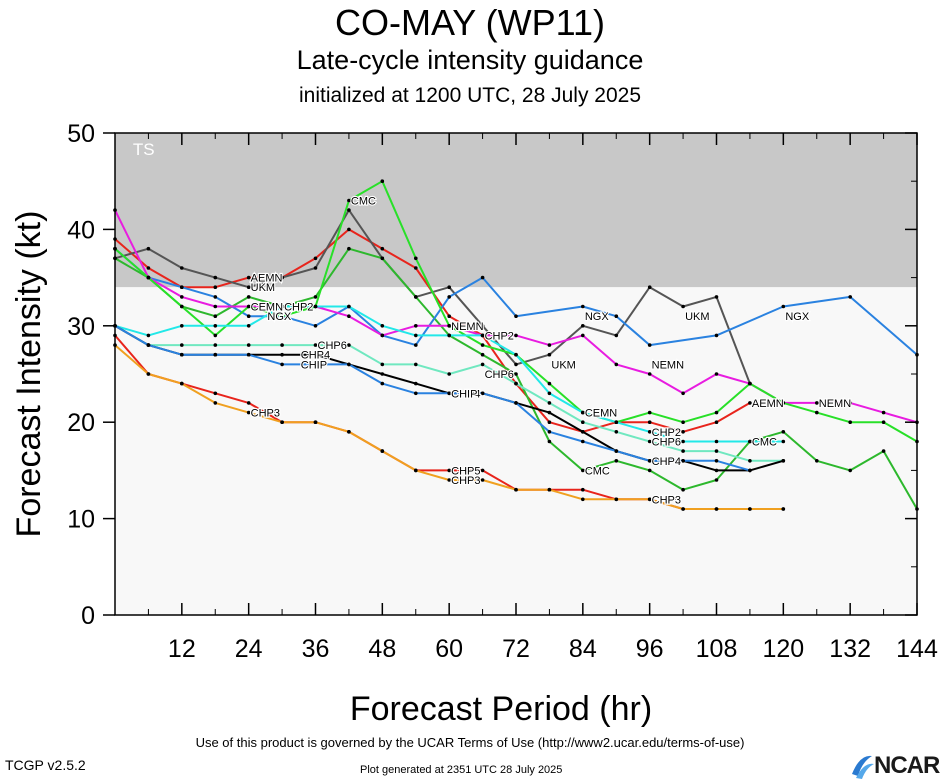 This screenshot has width=940, height=780. What do you see at coordinates (249, 649) in the screenshot?
I see `x-tick-label: 24` at bounding box center [249, 649].